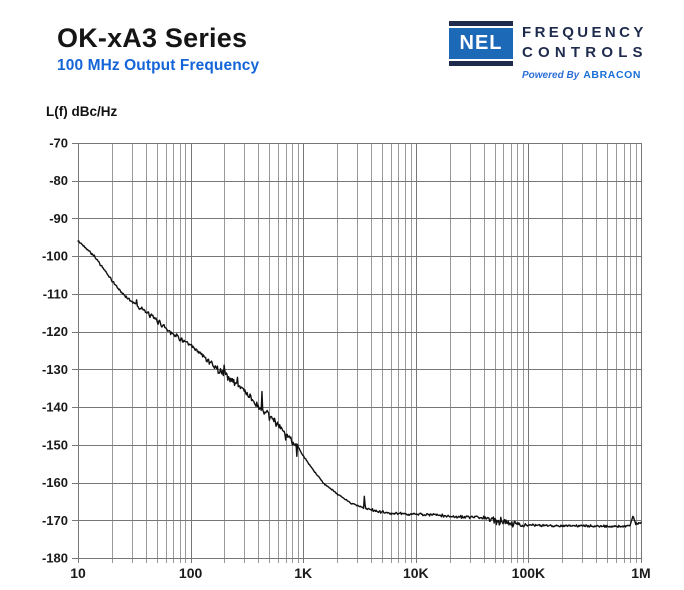 Image resolution: width=684 pixels, height=590 pixels. Describe the element at coordinates (78, 573) in the screenshot. I see `x-tick-label: 10` at that location.